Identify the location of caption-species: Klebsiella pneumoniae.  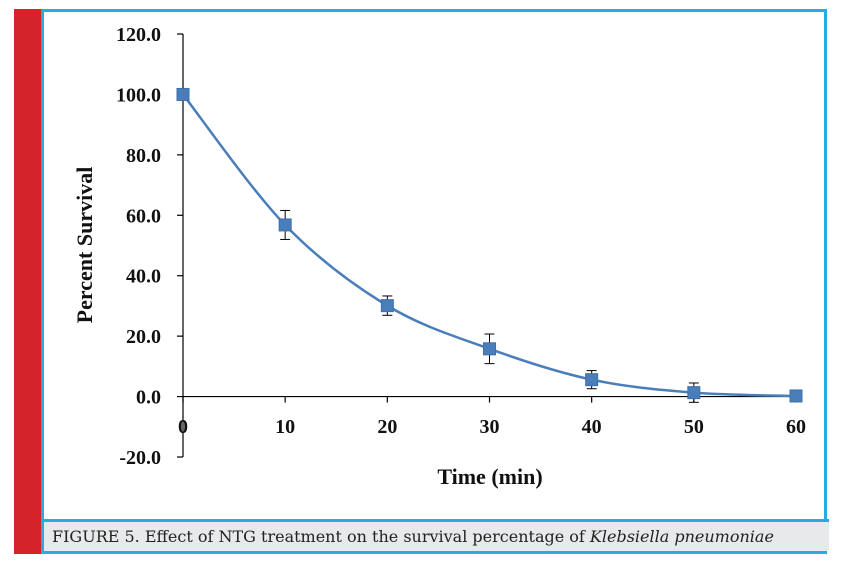
(681, 536).